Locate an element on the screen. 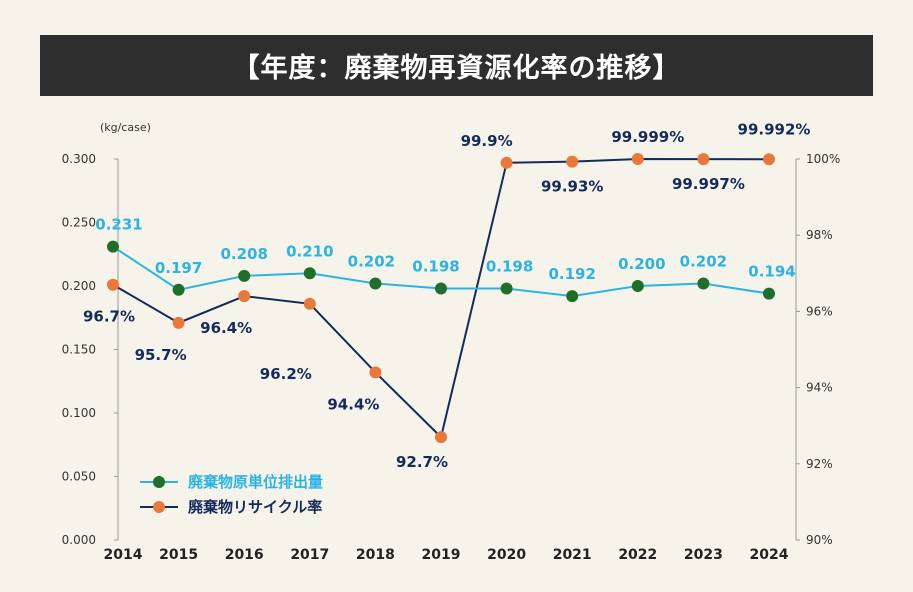 This screenshot has width=913, height=592. legend-label-waste-intensity: 廃棄物原単位排出量 is located at coordinates (255, 482).